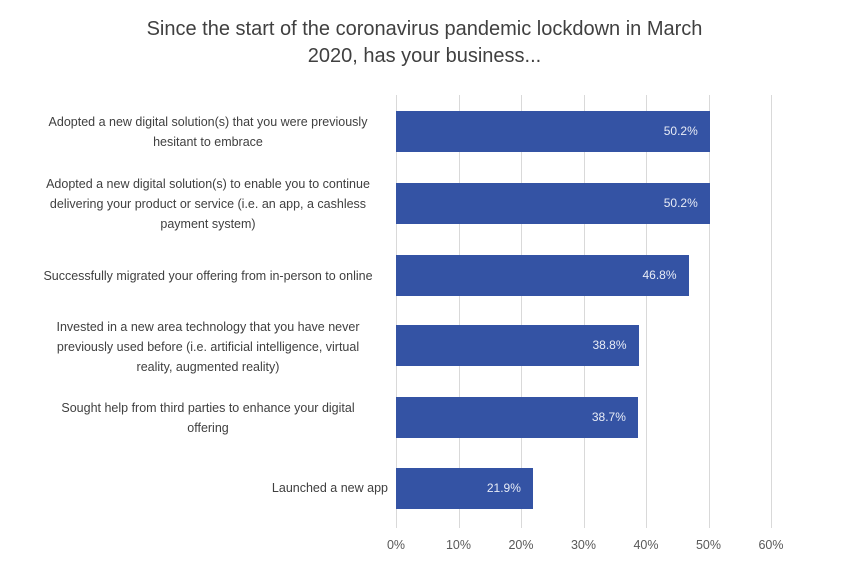  Describe the element at coordinates (503, 488) in the screenshot. I see `bar-value-label: 21.9%` at that location.